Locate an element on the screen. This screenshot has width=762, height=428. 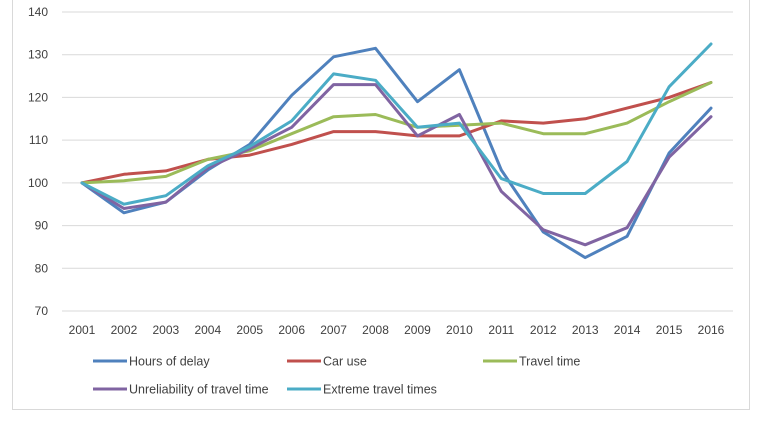
legend-label: Extreme travel times is located at coordinates (380, 390).